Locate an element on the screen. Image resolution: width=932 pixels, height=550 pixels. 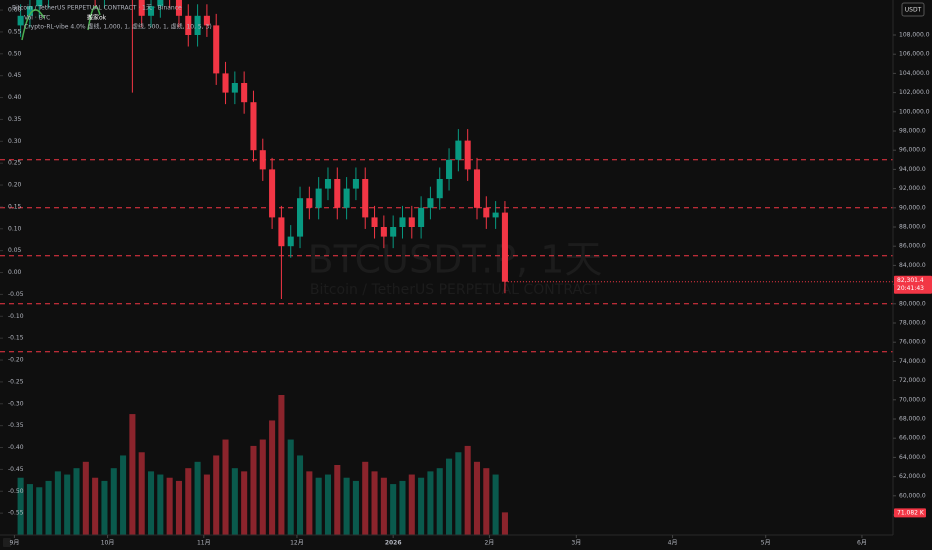
x-tick-label: 12月 is located at coordinates (297, 543).